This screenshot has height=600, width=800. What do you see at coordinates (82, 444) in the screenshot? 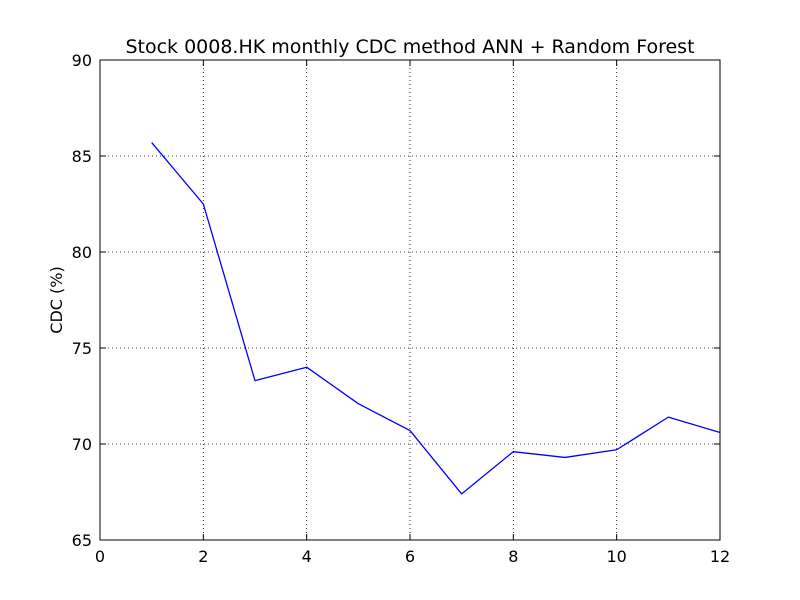
I see `y-tick-label: 70` at bounding box center [82, 444].